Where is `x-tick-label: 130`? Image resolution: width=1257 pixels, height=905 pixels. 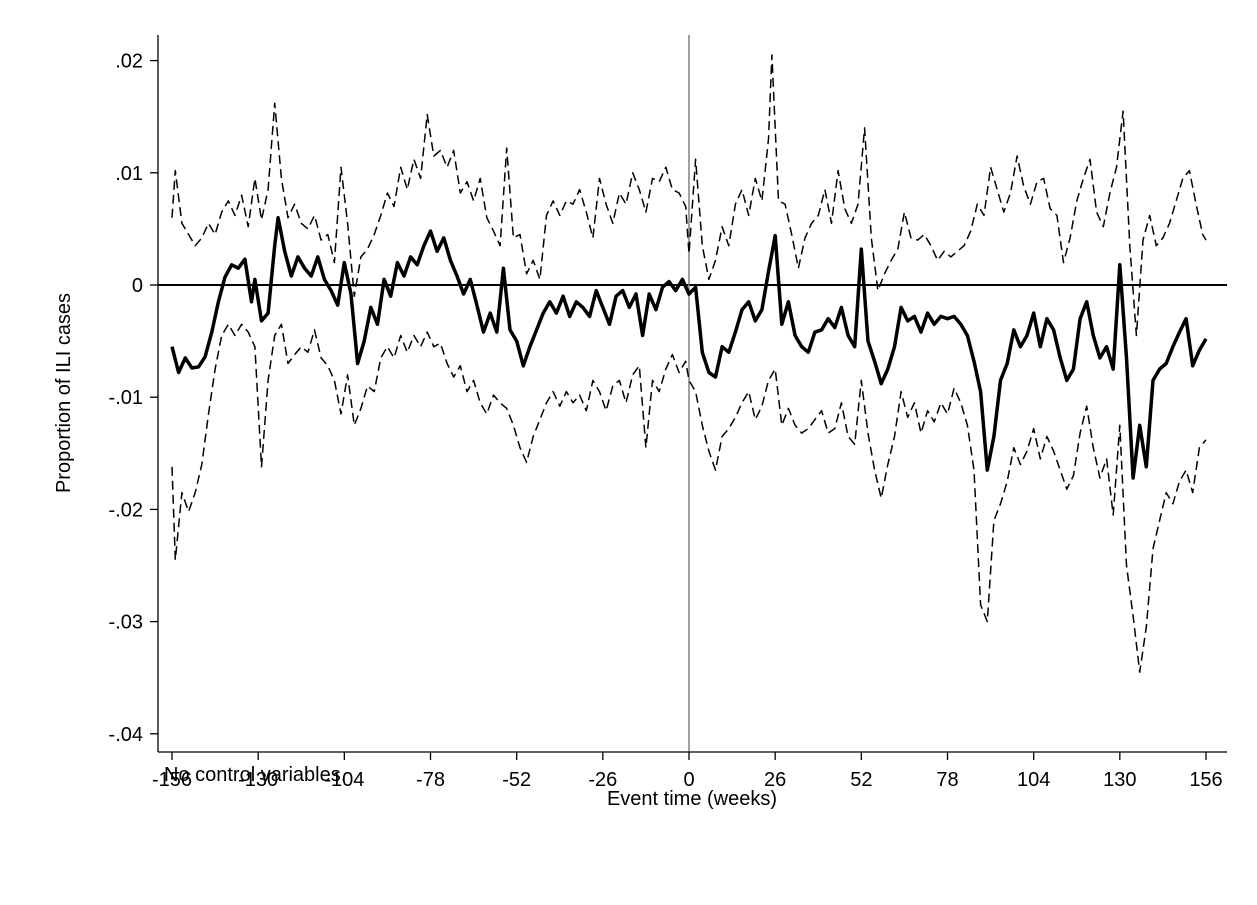
x-tick-label: 130 is located at coordinates (1119, 780).